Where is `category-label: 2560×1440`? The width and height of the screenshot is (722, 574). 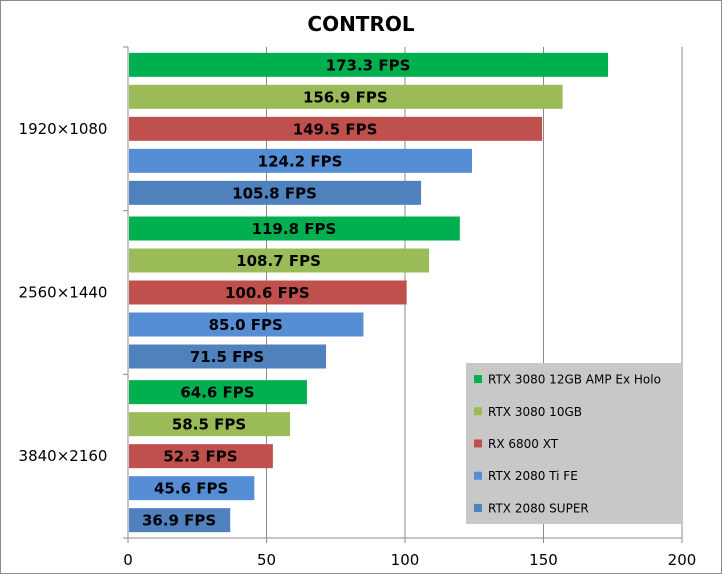 category-label: 2560×1440 is located at coordinates (63, 293).